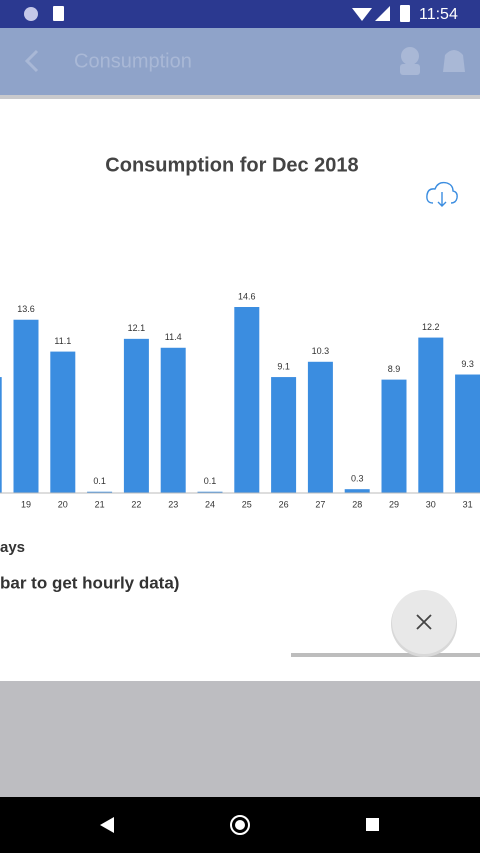  I want to click on x-tick-label: 21, so click(100, 504).